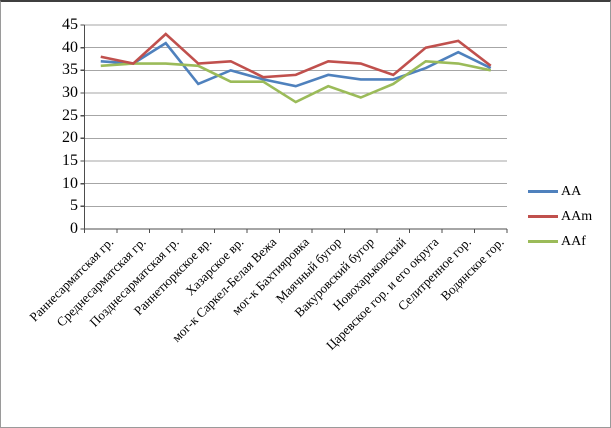 This screenshot has height=428, width=611. I want to click on legend-item-AAf: AAf, so click(568, 241).